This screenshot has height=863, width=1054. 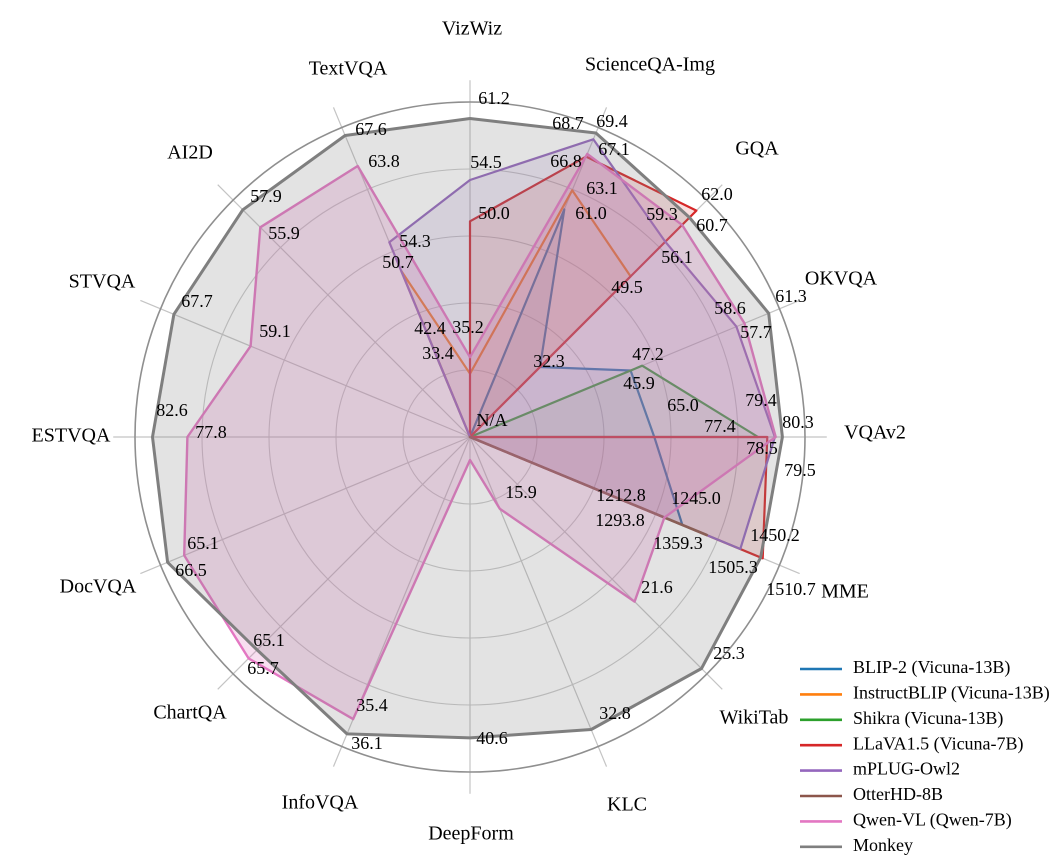 What do you see at coordinates (883, 845) in the screenshot?
I see `legend-item-label: Monkey` at bounding box center [883, 845].